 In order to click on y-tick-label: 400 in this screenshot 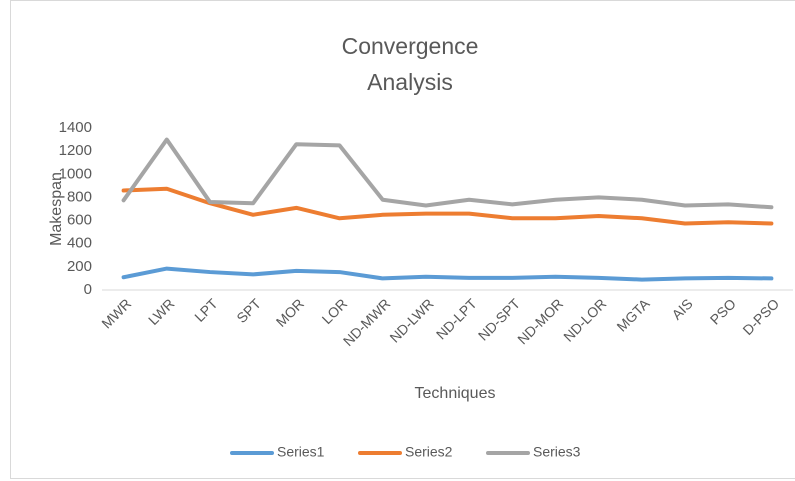, I will do `click(79, 243)`.